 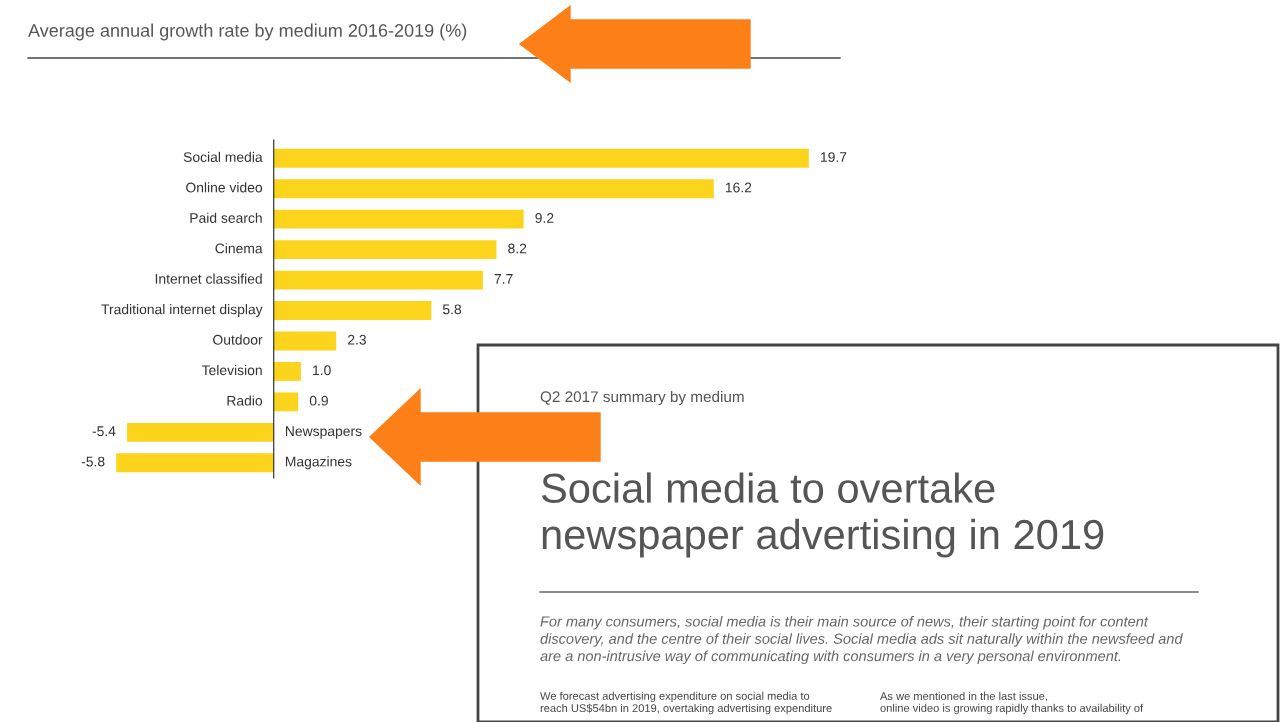 I want to click on y-tick-label: Online video, so click(x=224, y=187).